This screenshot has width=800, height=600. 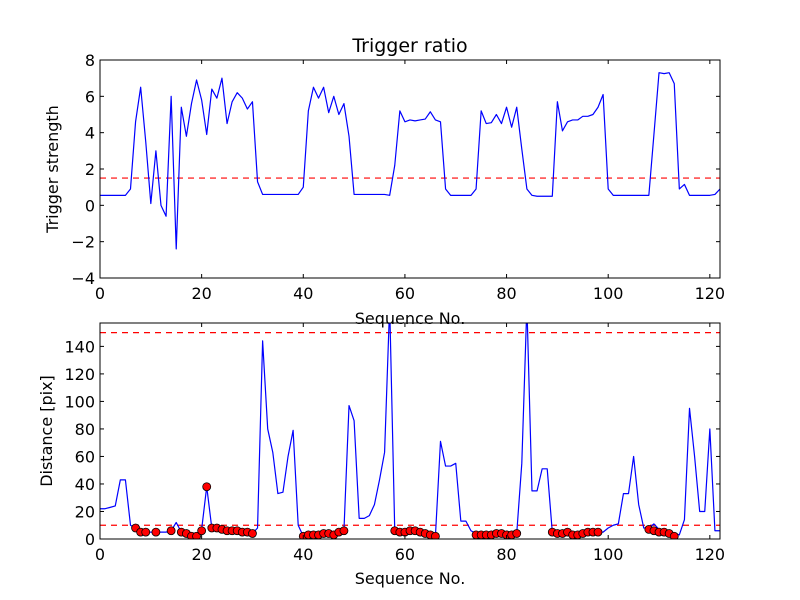 What do you see at coordinates (90, 96) in the screenshot?
I see `y-tick-label: 6` at bounding box center [90, 96].